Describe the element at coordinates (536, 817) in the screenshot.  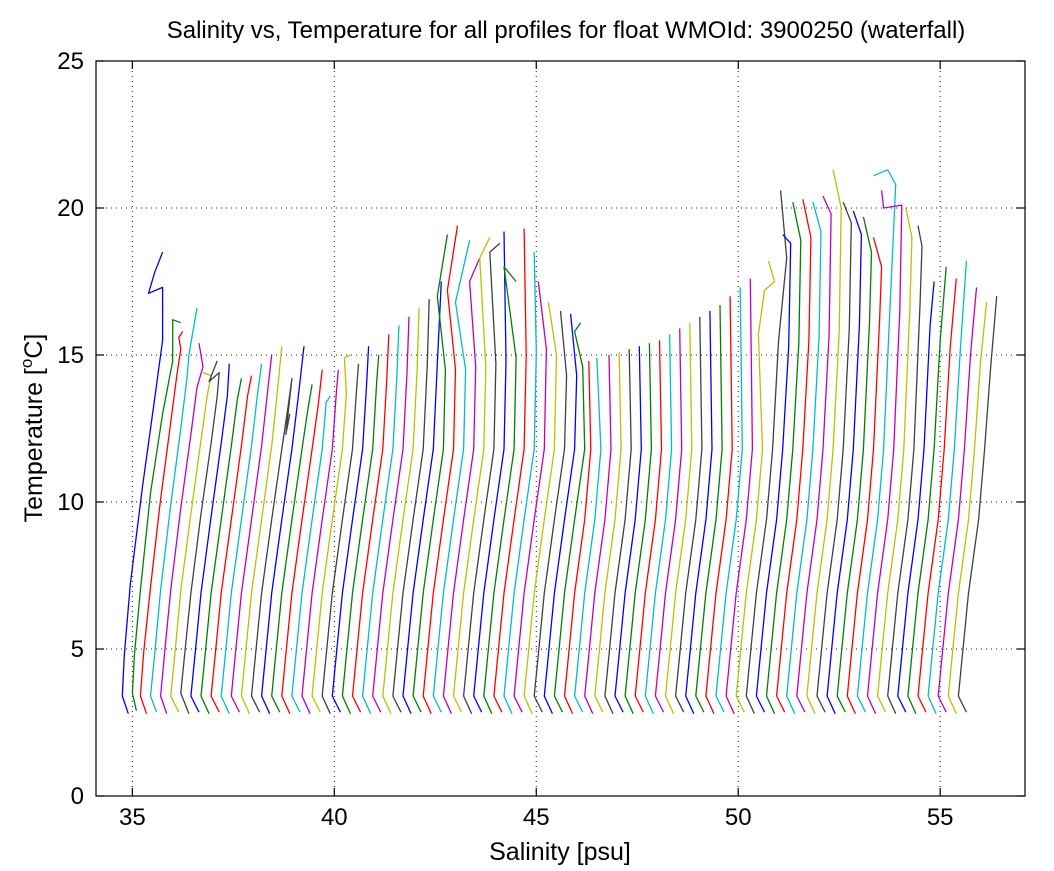
I see `x-tick-label: 45` at that location.